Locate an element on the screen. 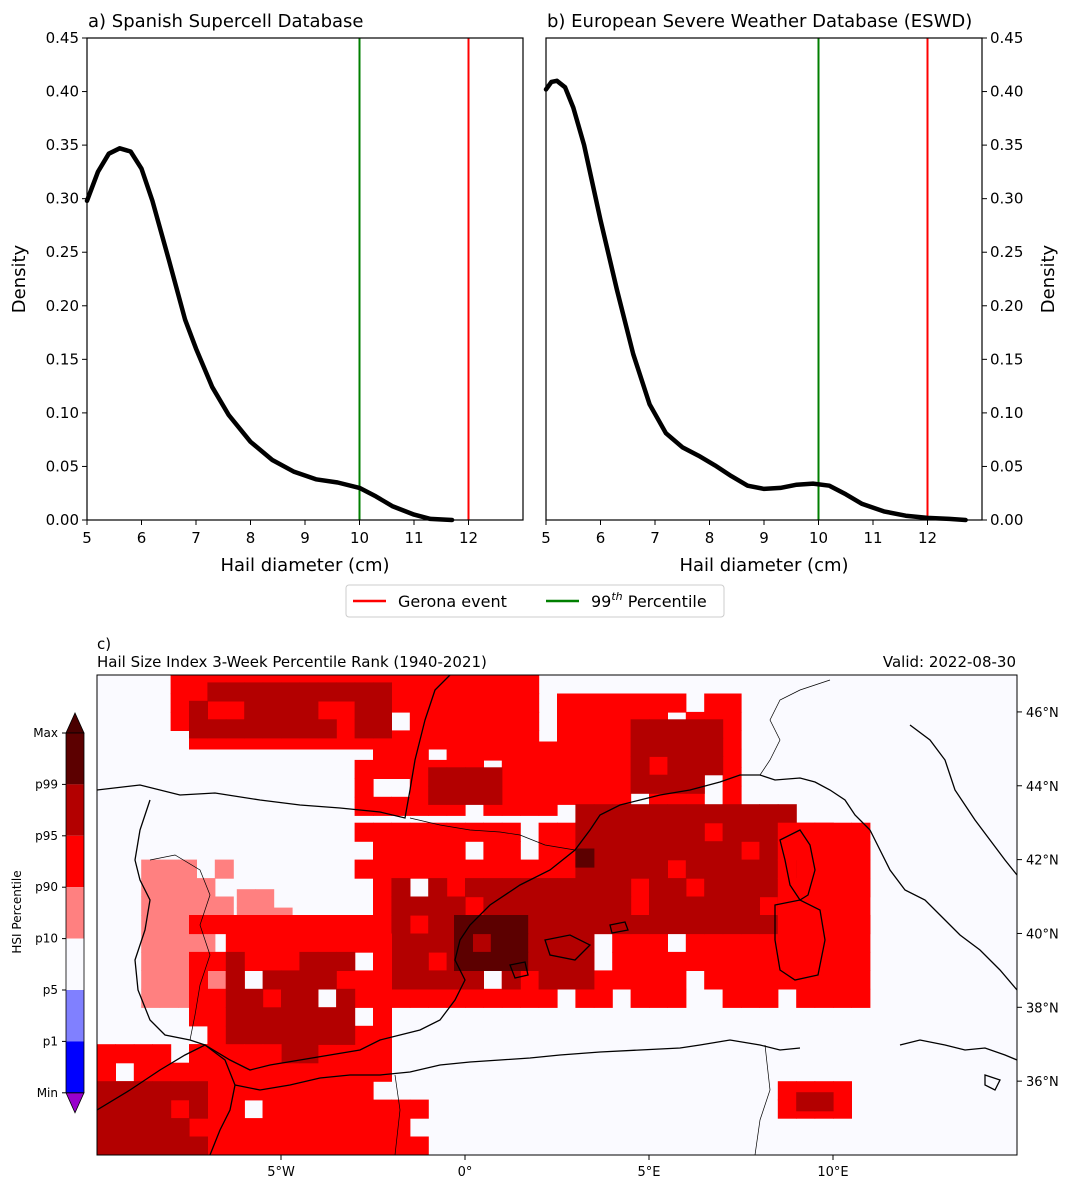  legend-label-percentile: 99th Percentile is located at coordinates (649, 600).